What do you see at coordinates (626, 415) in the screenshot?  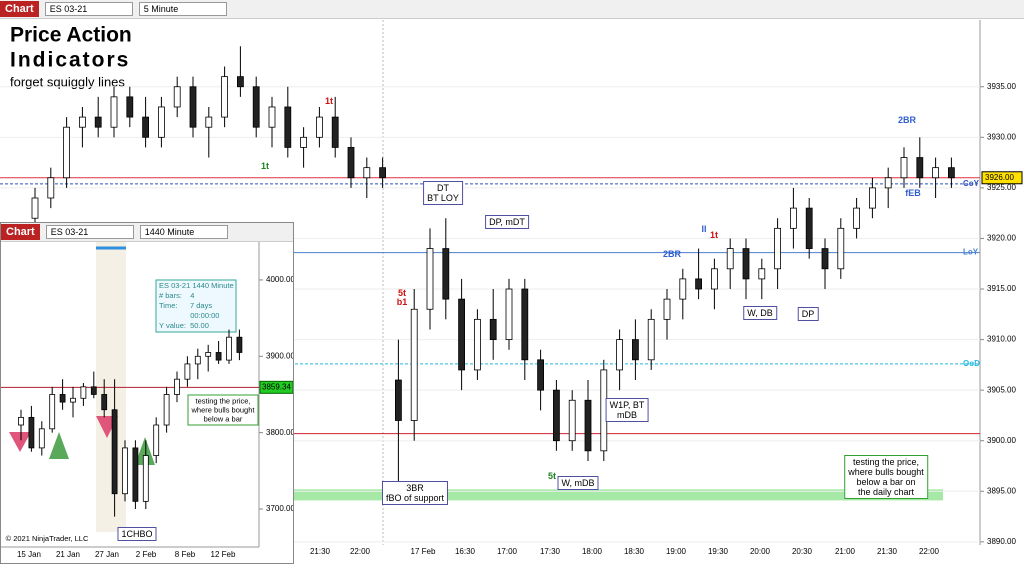 I see `annotation-line: mDB` at bounding box center [626, 415].